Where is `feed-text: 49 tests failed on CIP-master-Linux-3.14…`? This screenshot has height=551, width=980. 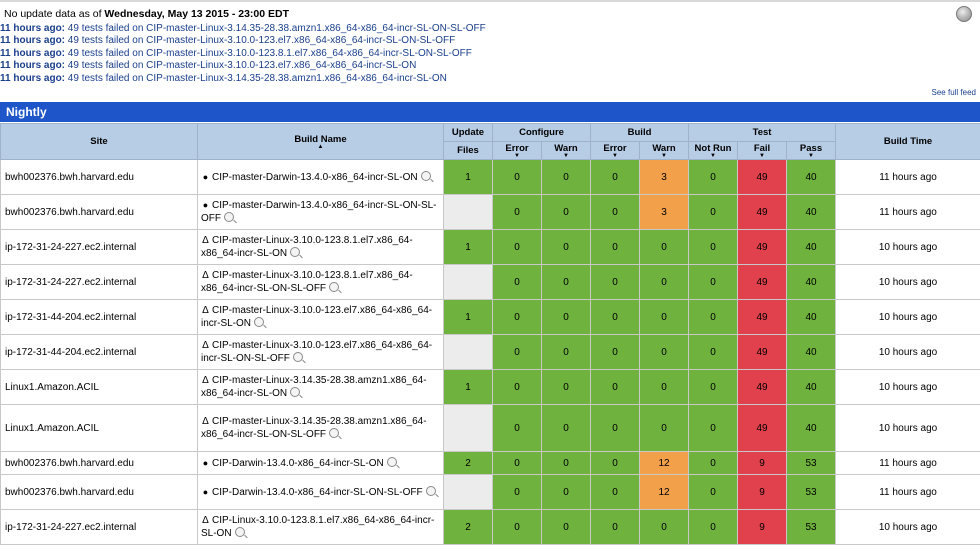 feed-text: 49 tests failed on CIP-master-Linux-3.14… is located at coordinates (256, 78).